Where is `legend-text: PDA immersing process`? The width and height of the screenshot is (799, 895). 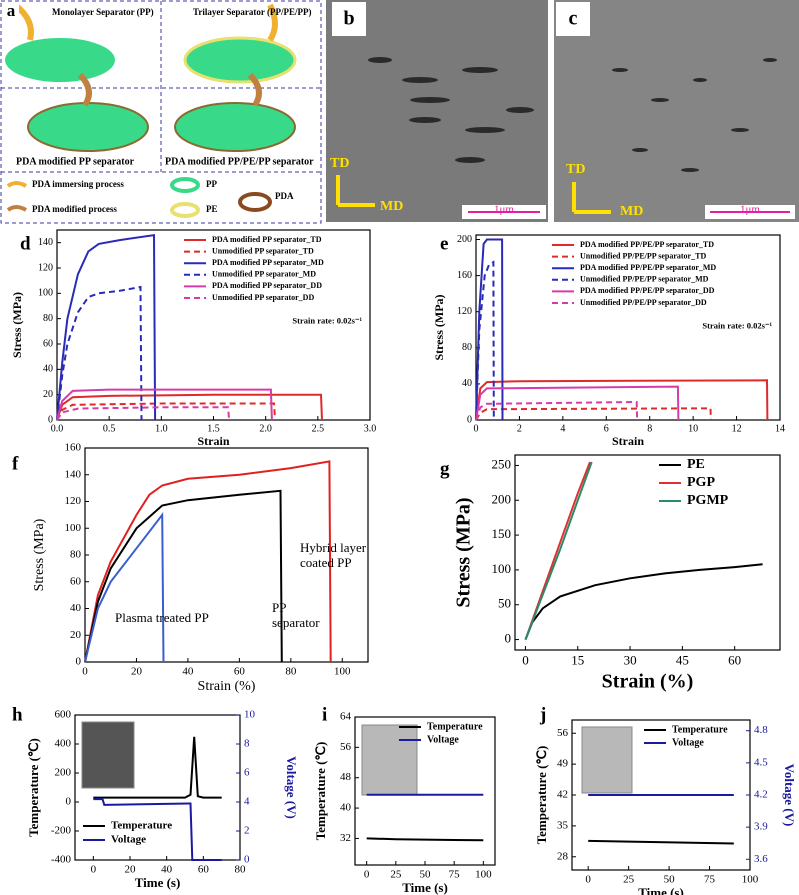
legend-text: PDA immersing process is located at coordinates (78, 184).